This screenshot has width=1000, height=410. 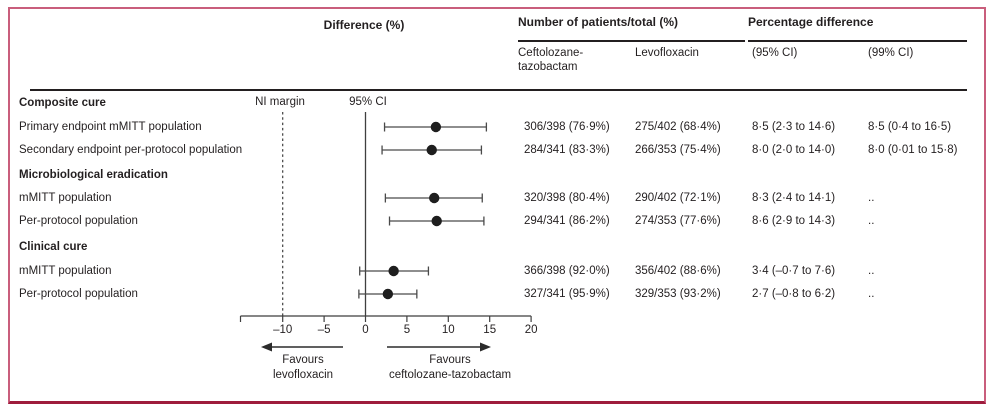 I want to click on row-label: Clinical cure, so click(x=53, y=247).